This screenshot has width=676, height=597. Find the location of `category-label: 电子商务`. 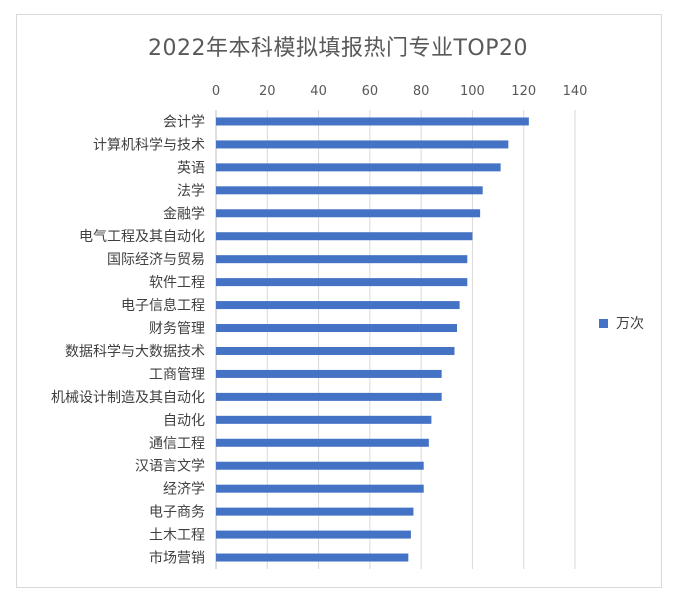

category-label: 电子商务 is located at coordinates (177, 513).